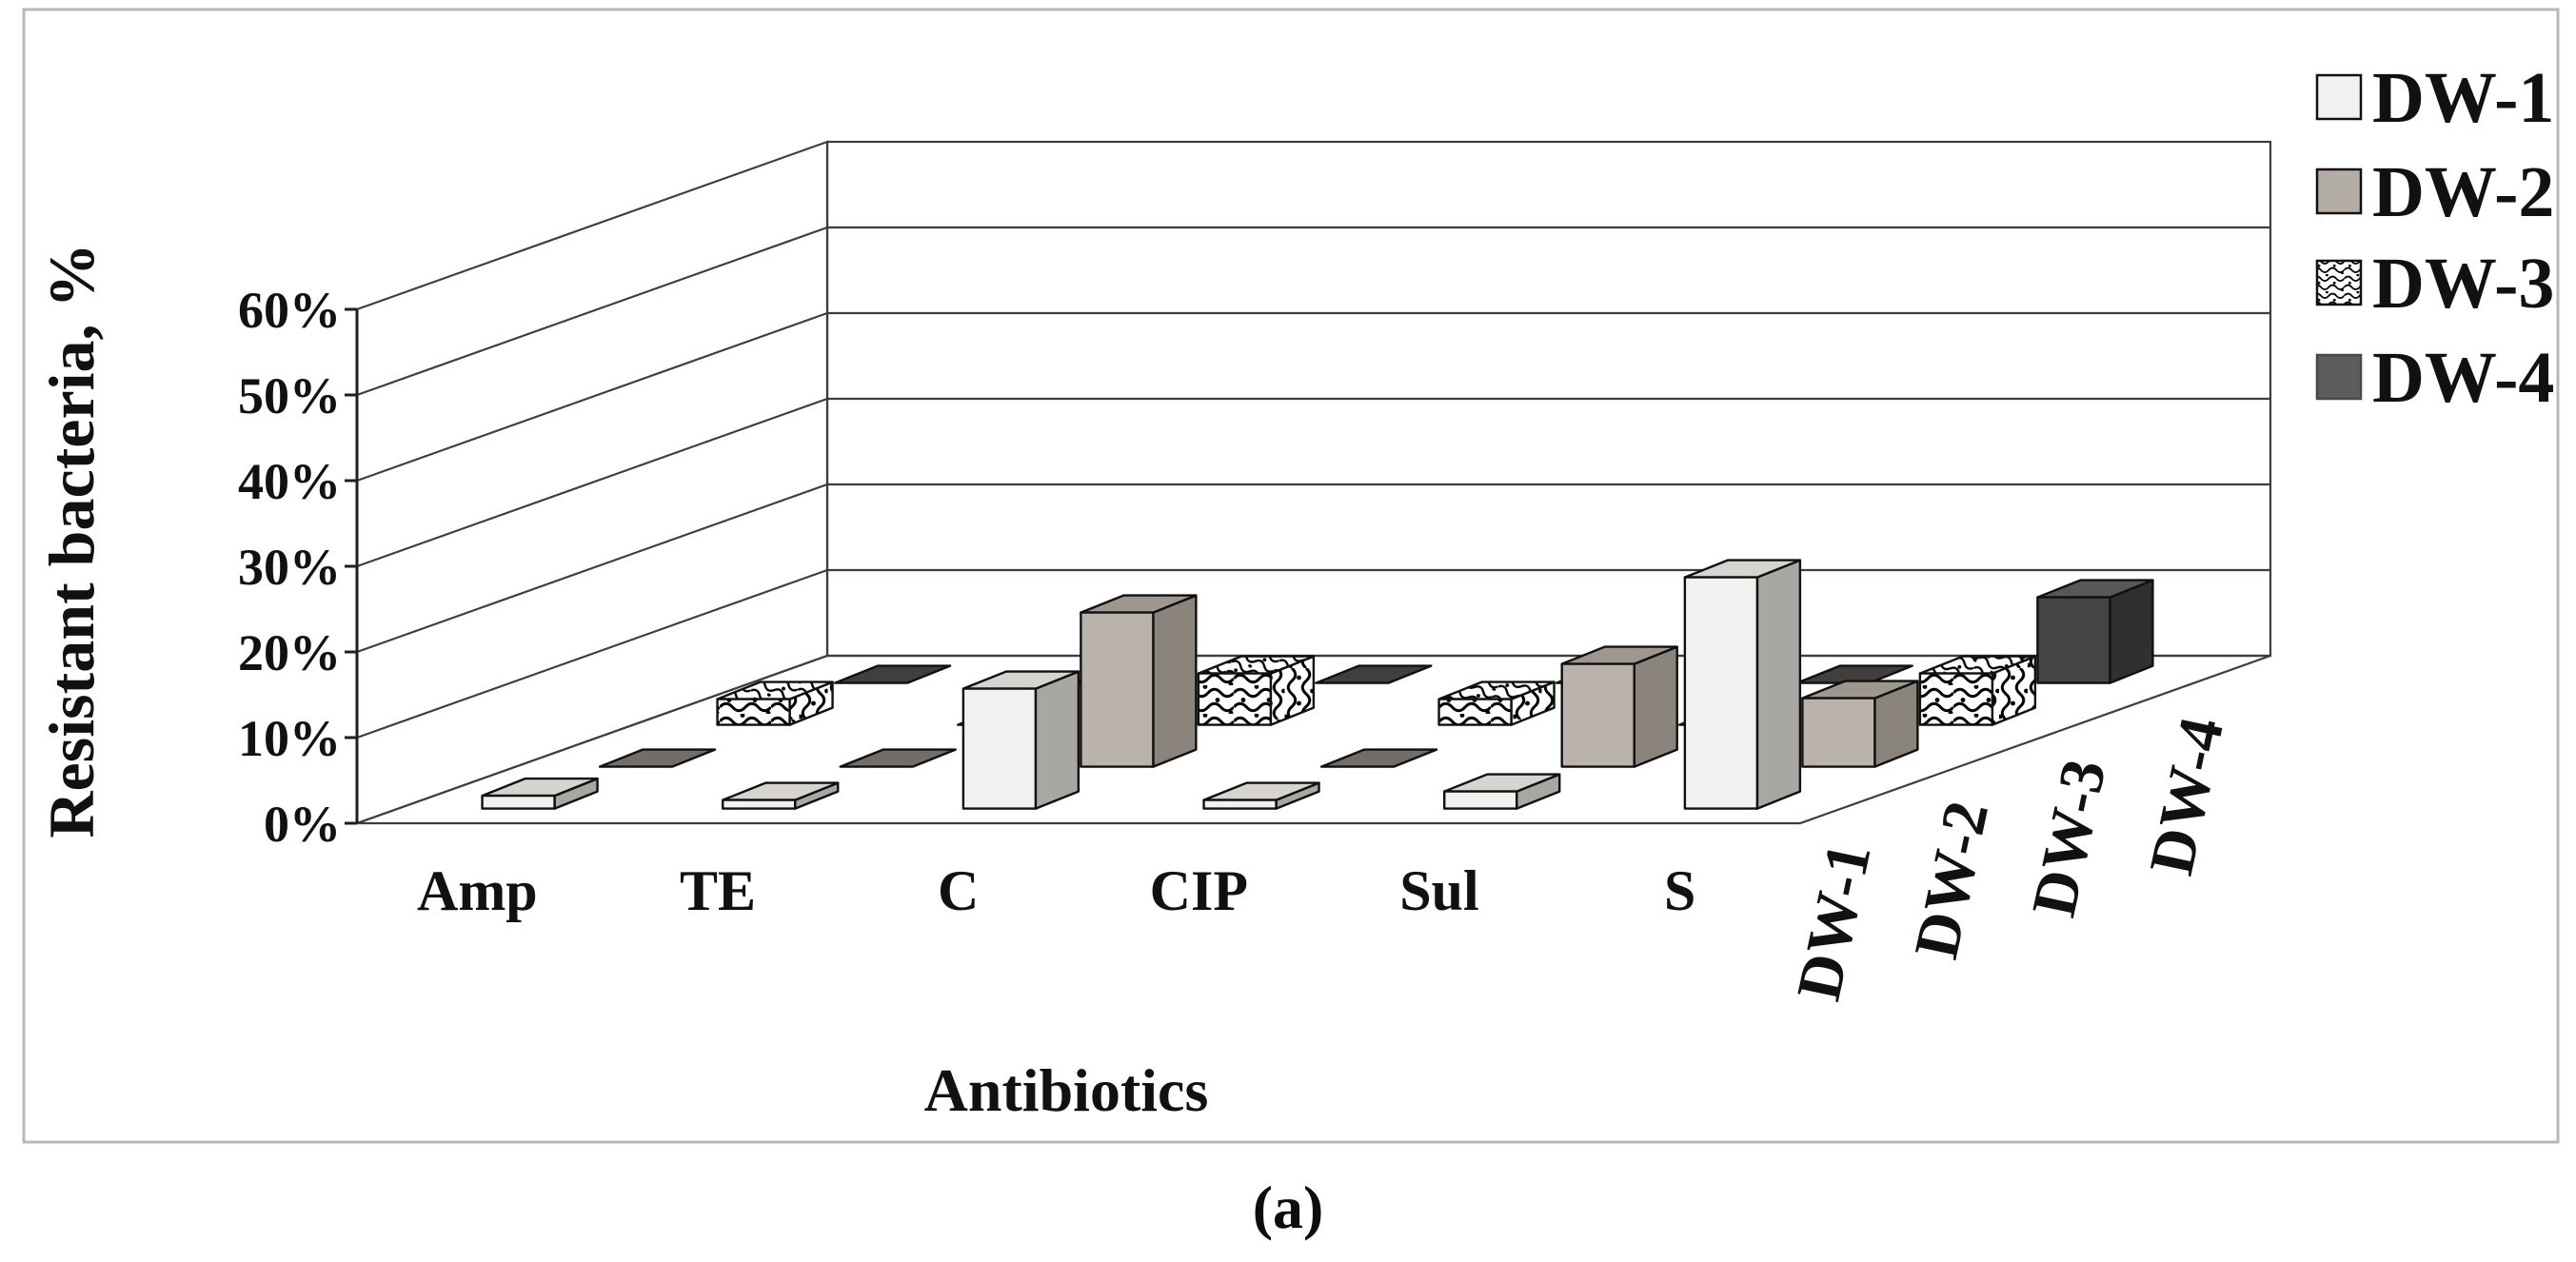  I want to click on bar-S-DW-2-front, so click(1838, 732).